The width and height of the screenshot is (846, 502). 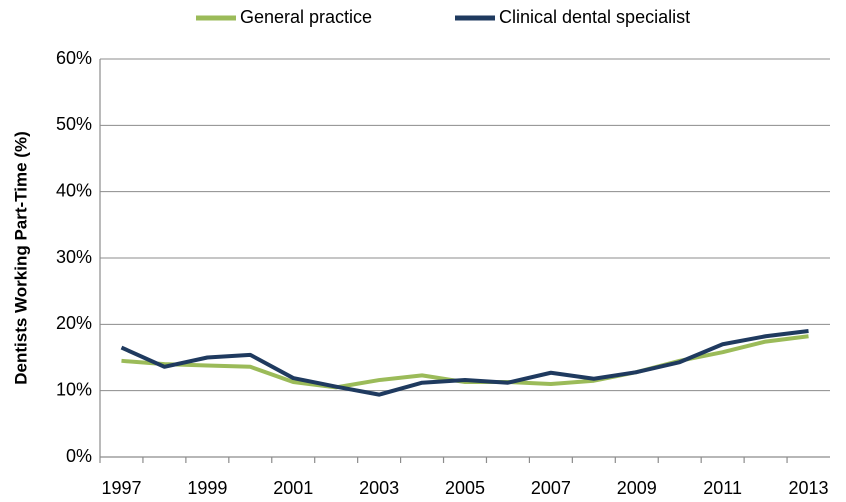 I want to click on y-tick-label: 40%, so click(x=74, y=190).